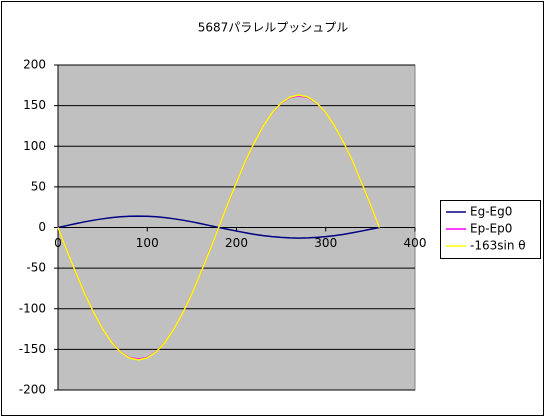 The width and height of the screenshot is (546, 419). What do you see at coordinates (38, 186) in the screenshot?
I see `y-tick-label: 50` at bounding box center [38, 186].